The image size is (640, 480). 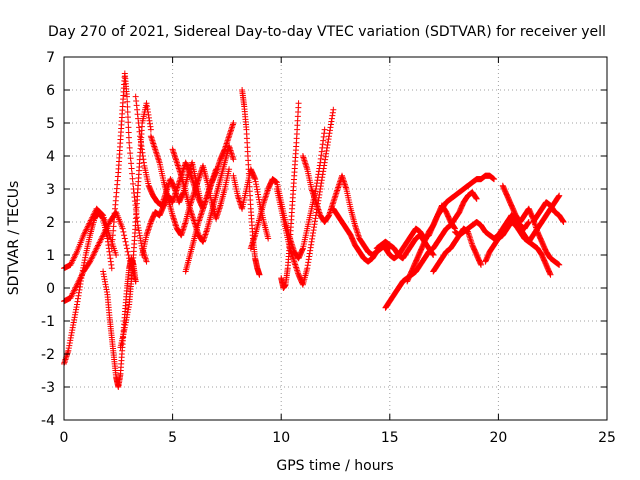 What do you see at coordinates (50, 289) in the screenshot?
I see `y-tick-label: 0` at bounding box center [50, 289].